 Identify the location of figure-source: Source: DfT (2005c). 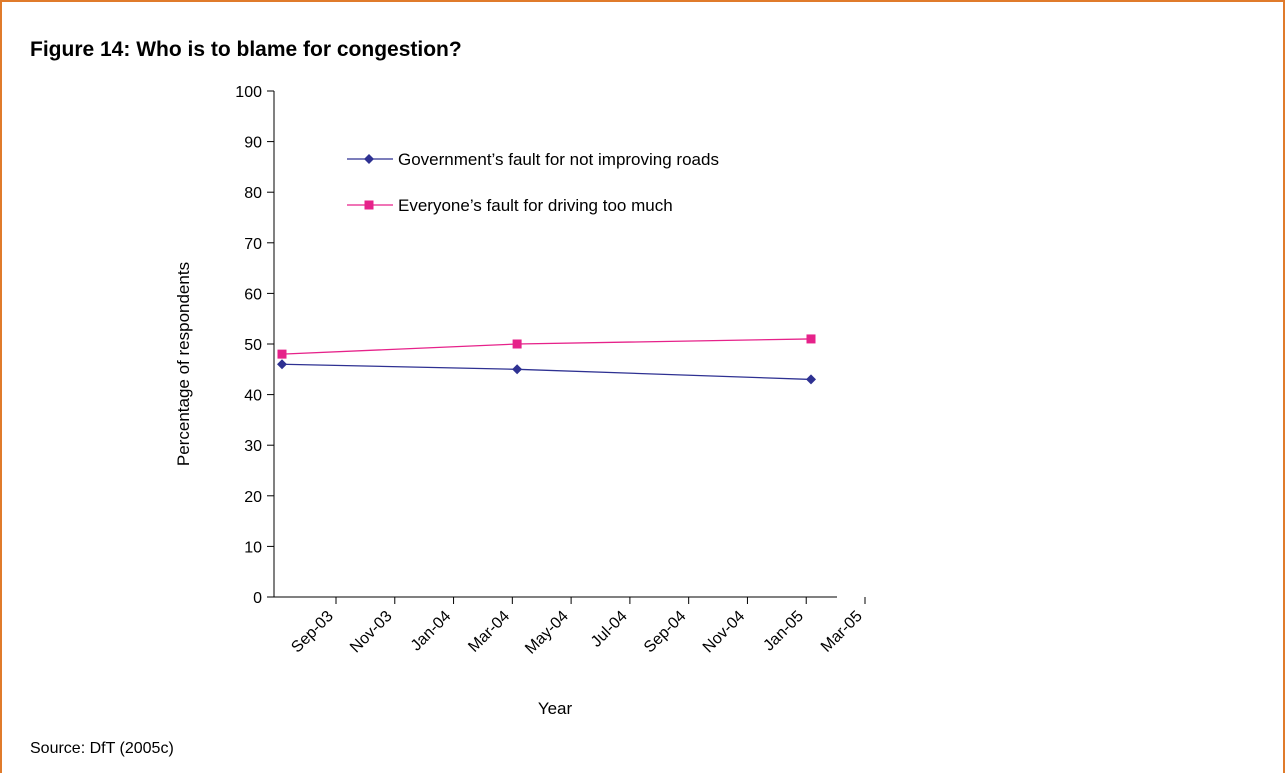
(102, 748).